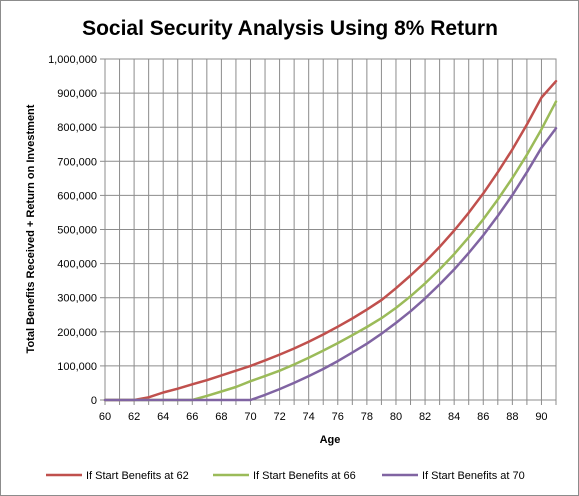 This screenshot has height=496, width=579. Describe the element at coordinates (483, 417) in the screenshot. I see `x-tick-label: 86` at that location.